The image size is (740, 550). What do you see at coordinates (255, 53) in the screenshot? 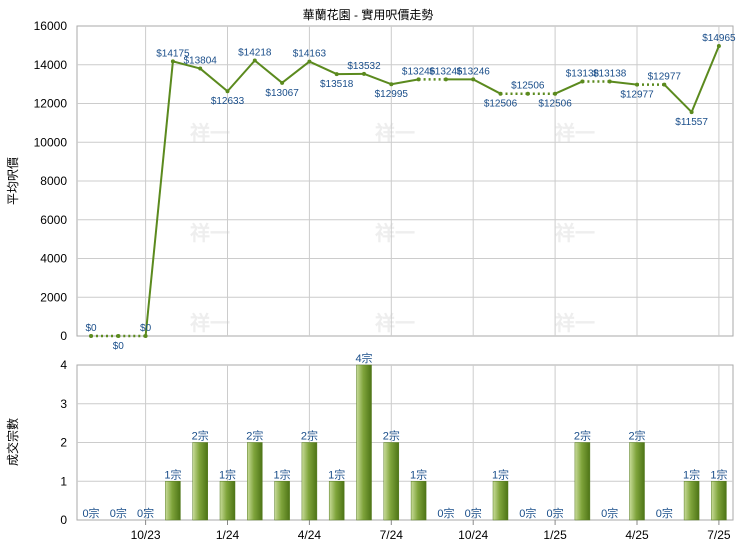
I see `price-data-label: $14218` at bounding box center [255, 53].